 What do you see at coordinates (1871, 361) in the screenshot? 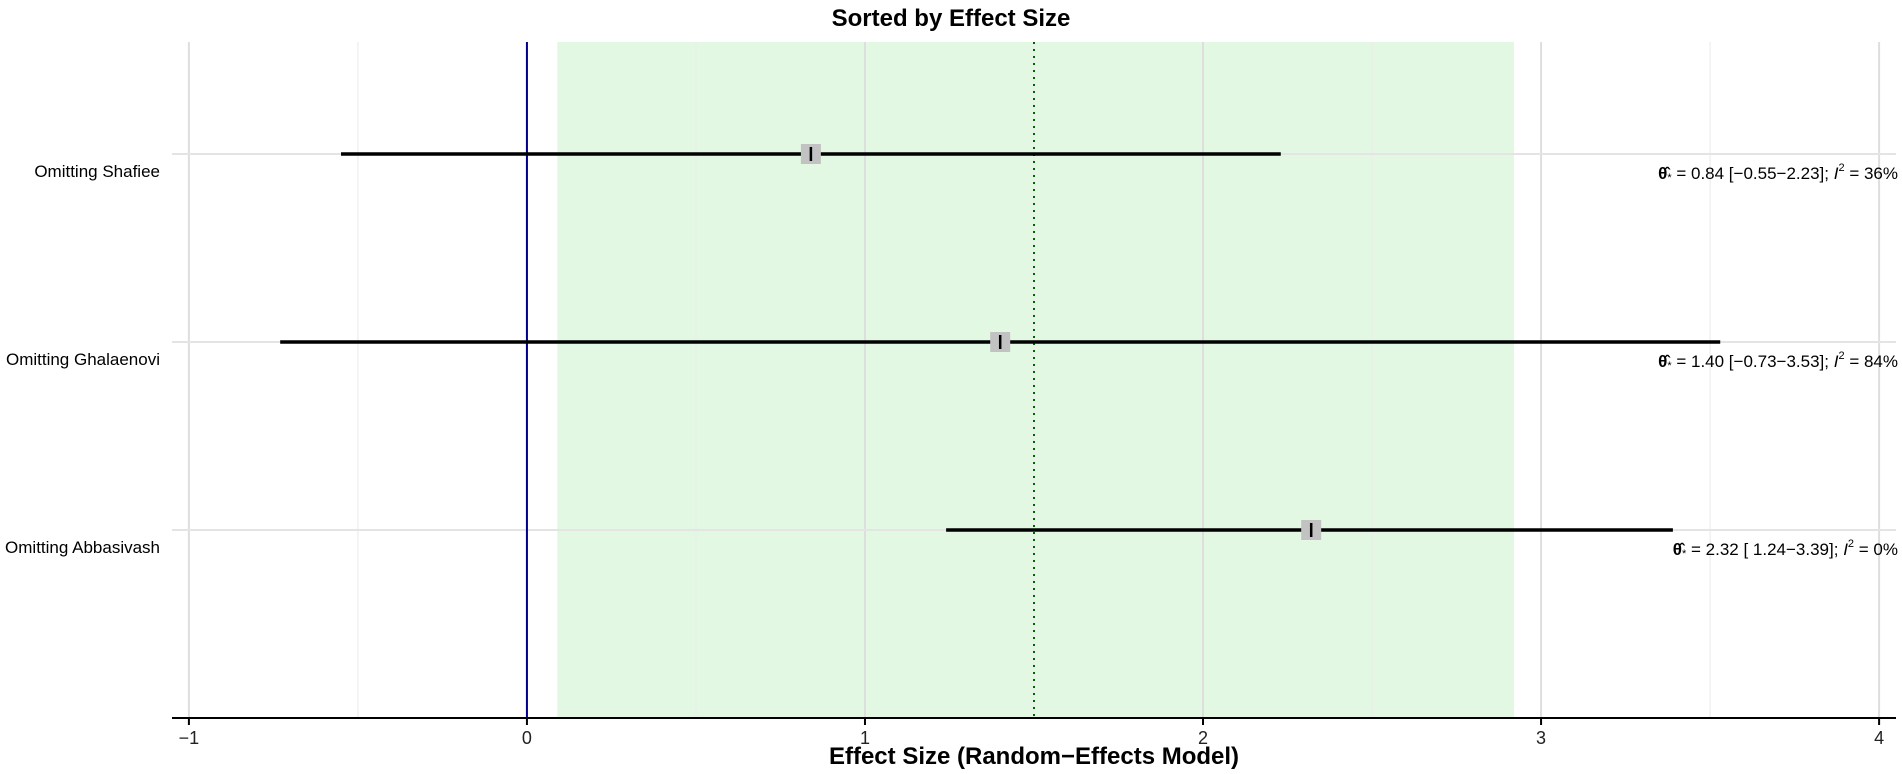
I see `annotation-i2-value: = 84%` at bounding box center [1871, 361].